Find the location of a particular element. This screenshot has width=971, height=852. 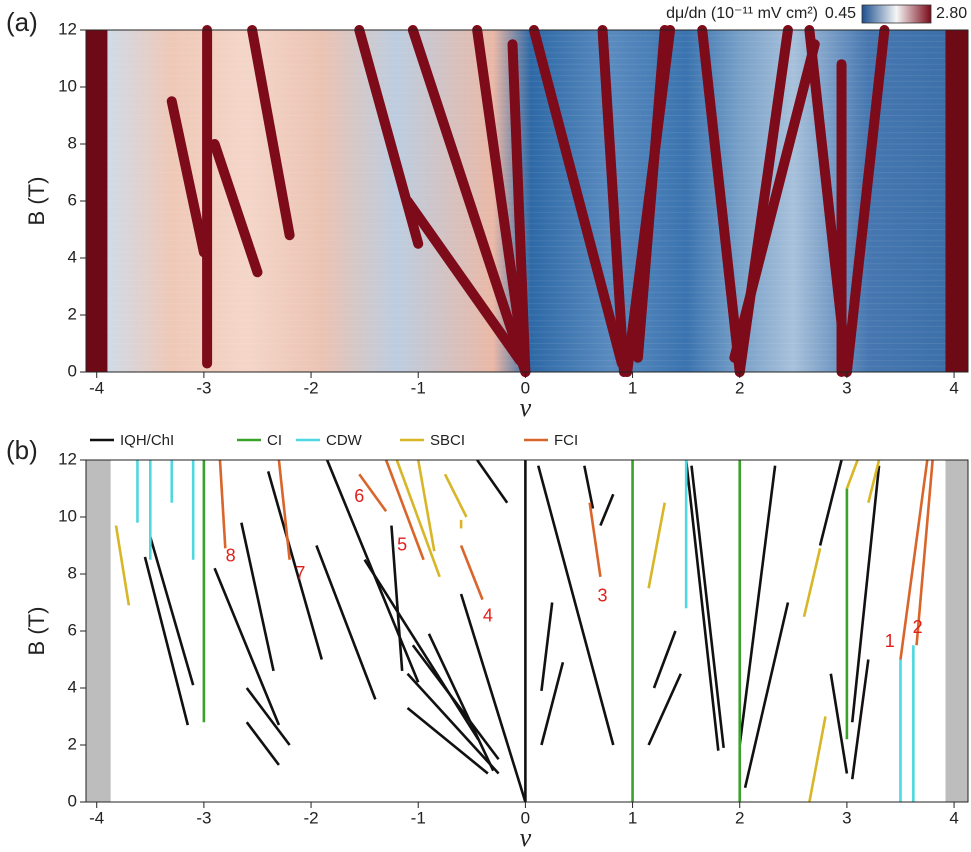

x-tick-label: -4 is located at coordinates (96, 387).